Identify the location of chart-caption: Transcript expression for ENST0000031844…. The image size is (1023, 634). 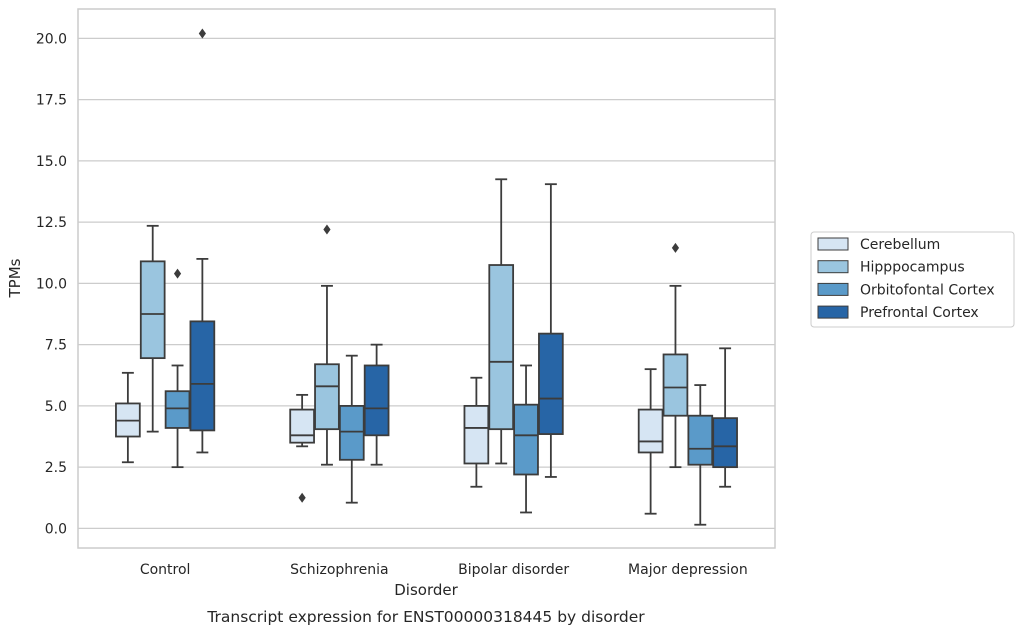
(425, 617).